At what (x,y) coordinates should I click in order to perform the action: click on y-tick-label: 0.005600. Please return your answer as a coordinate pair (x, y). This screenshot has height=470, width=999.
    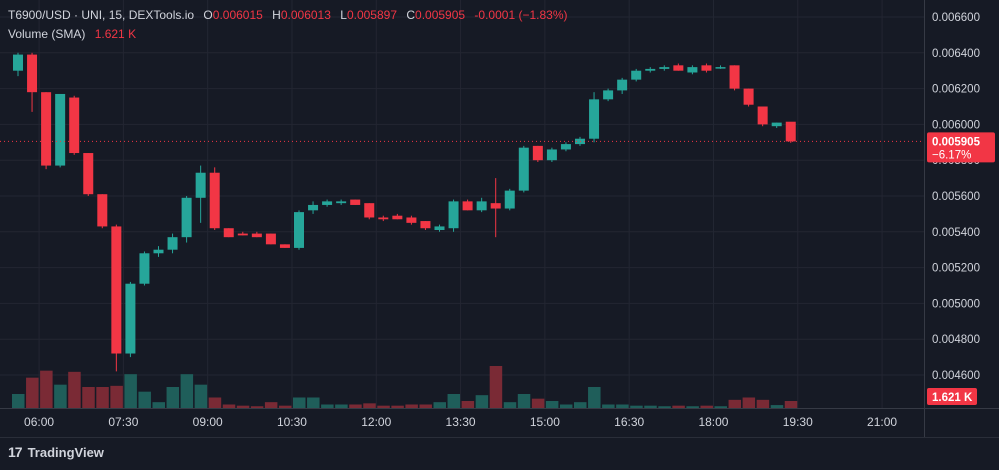
    Looking at the image, I should click on (956, 197).